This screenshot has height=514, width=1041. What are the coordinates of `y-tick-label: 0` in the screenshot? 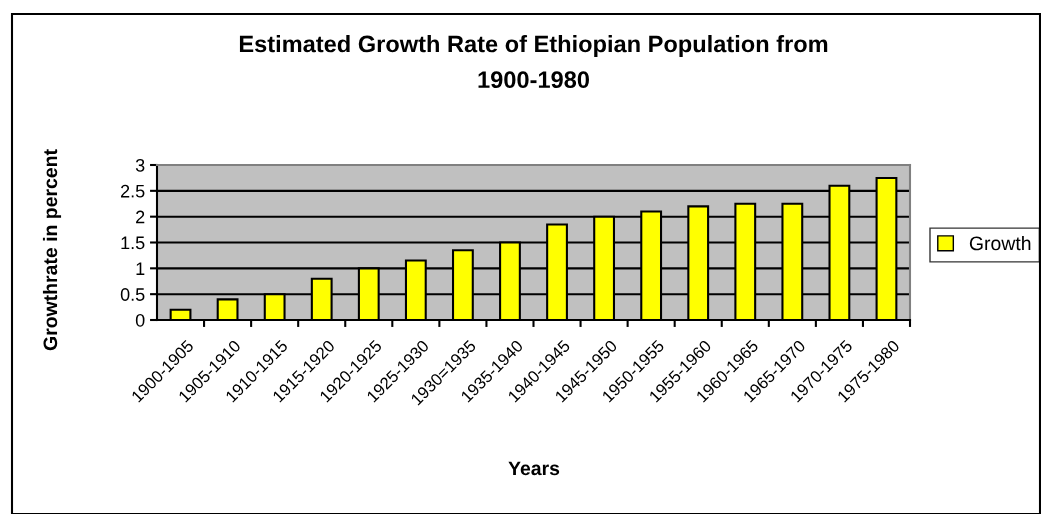 It's located at (140, 320).